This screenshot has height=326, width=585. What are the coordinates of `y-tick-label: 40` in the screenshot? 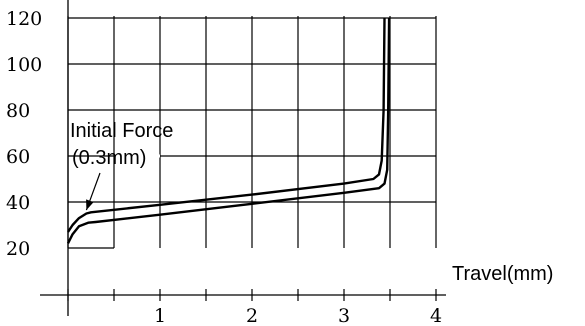 It's located at (18, 203).